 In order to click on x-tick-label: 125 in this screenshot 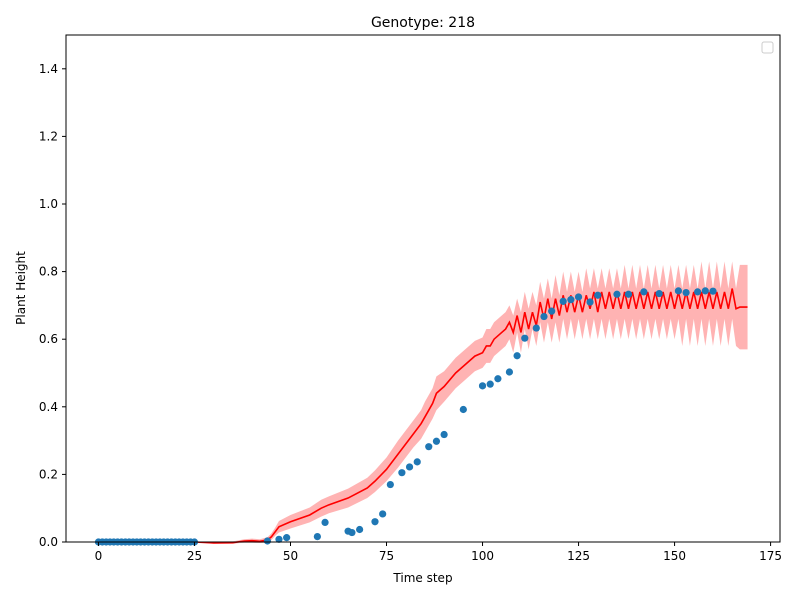, I will do `click(578, 556)`.